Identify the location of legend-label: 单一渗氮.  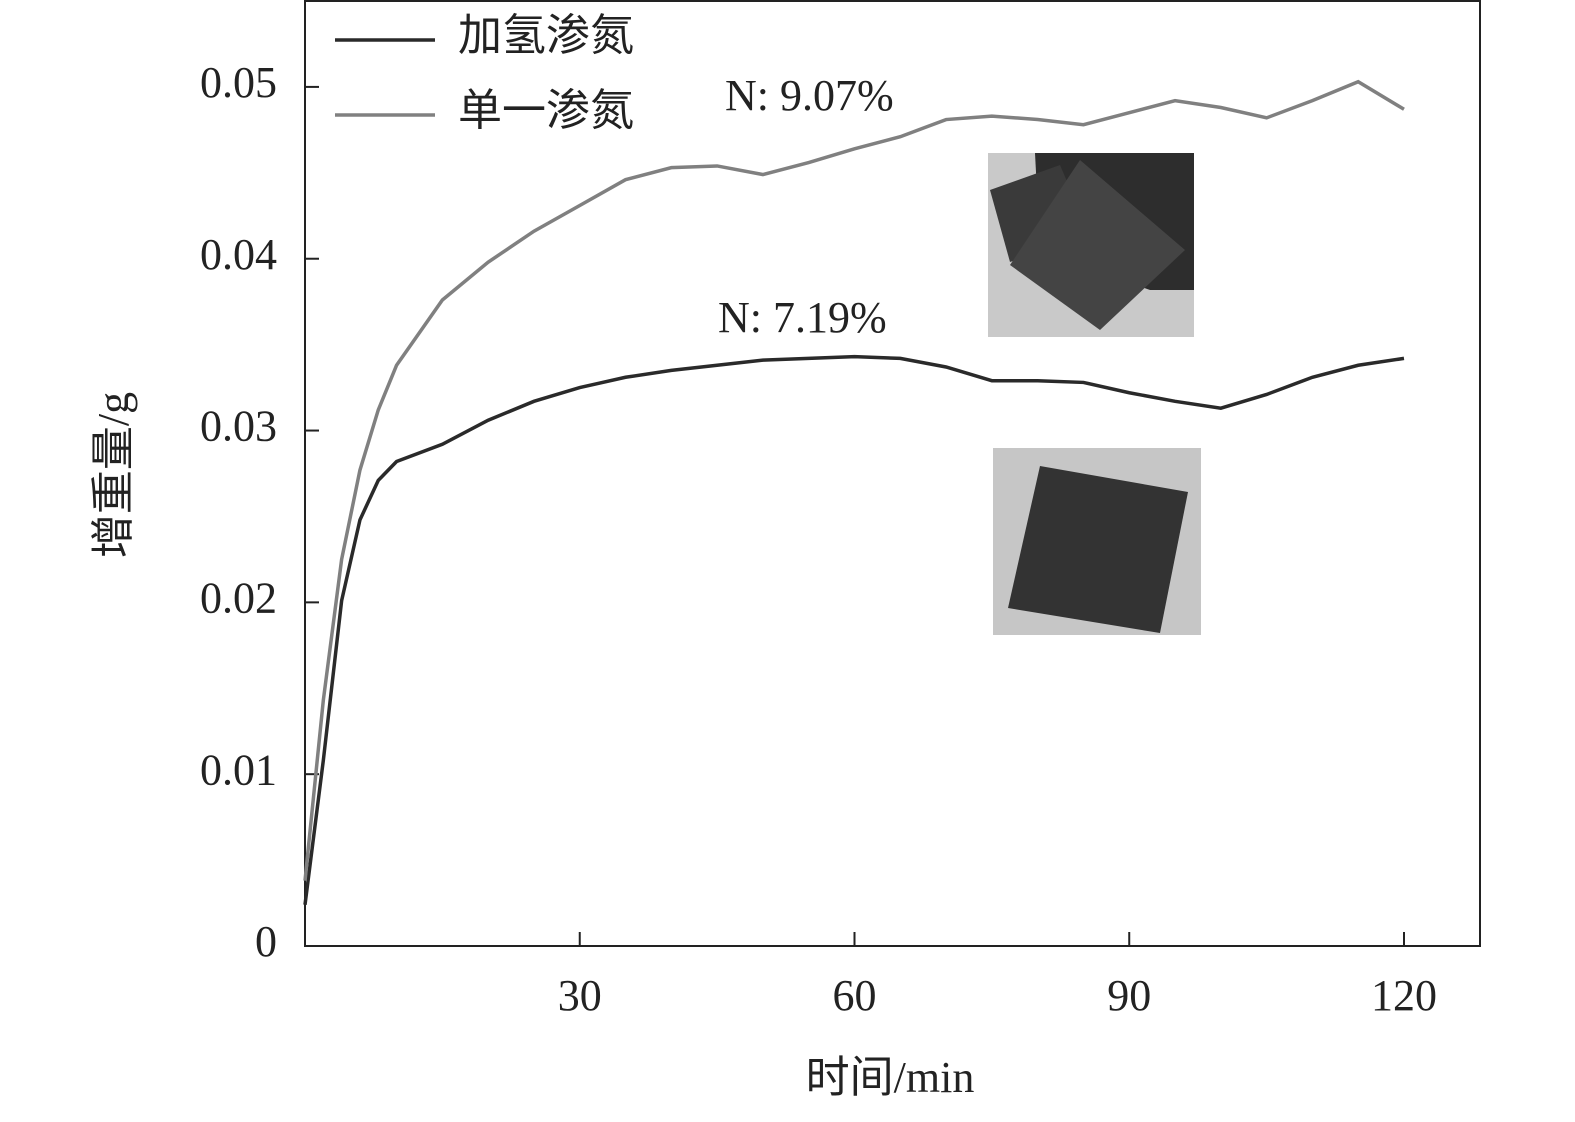
(546, 110).